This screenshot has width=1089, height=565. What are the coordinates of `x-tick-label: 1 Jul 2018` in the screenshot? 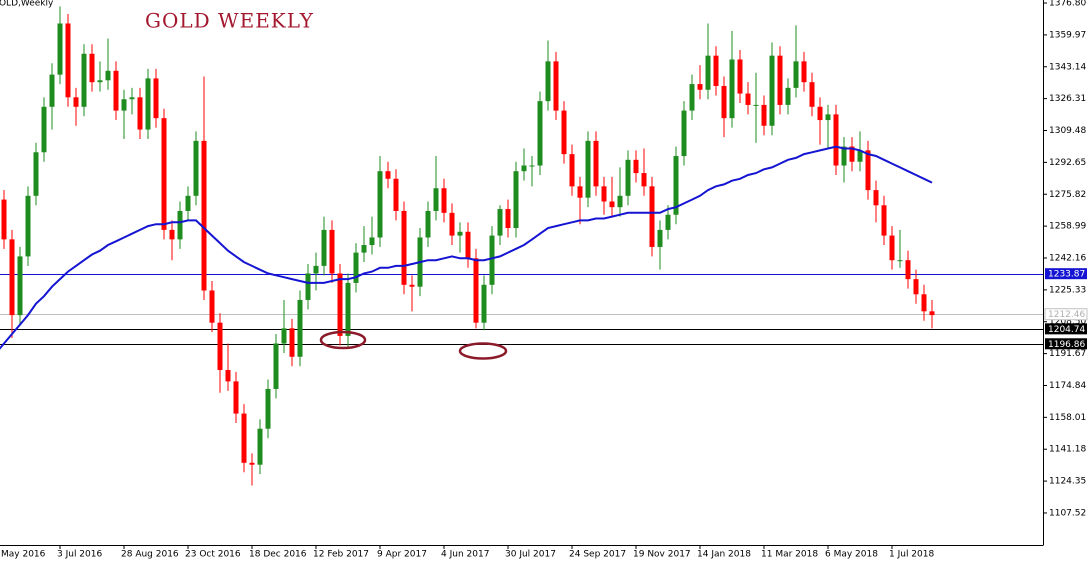 It's located at (911, 555).